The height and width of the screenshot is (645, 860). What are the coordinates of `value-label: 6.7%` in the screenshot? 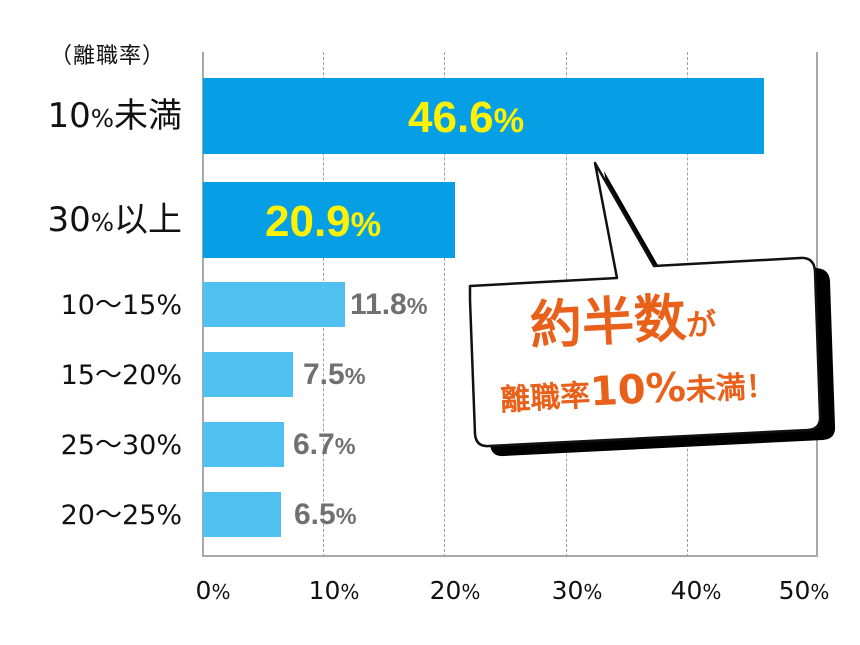 It's located at (324, 444).